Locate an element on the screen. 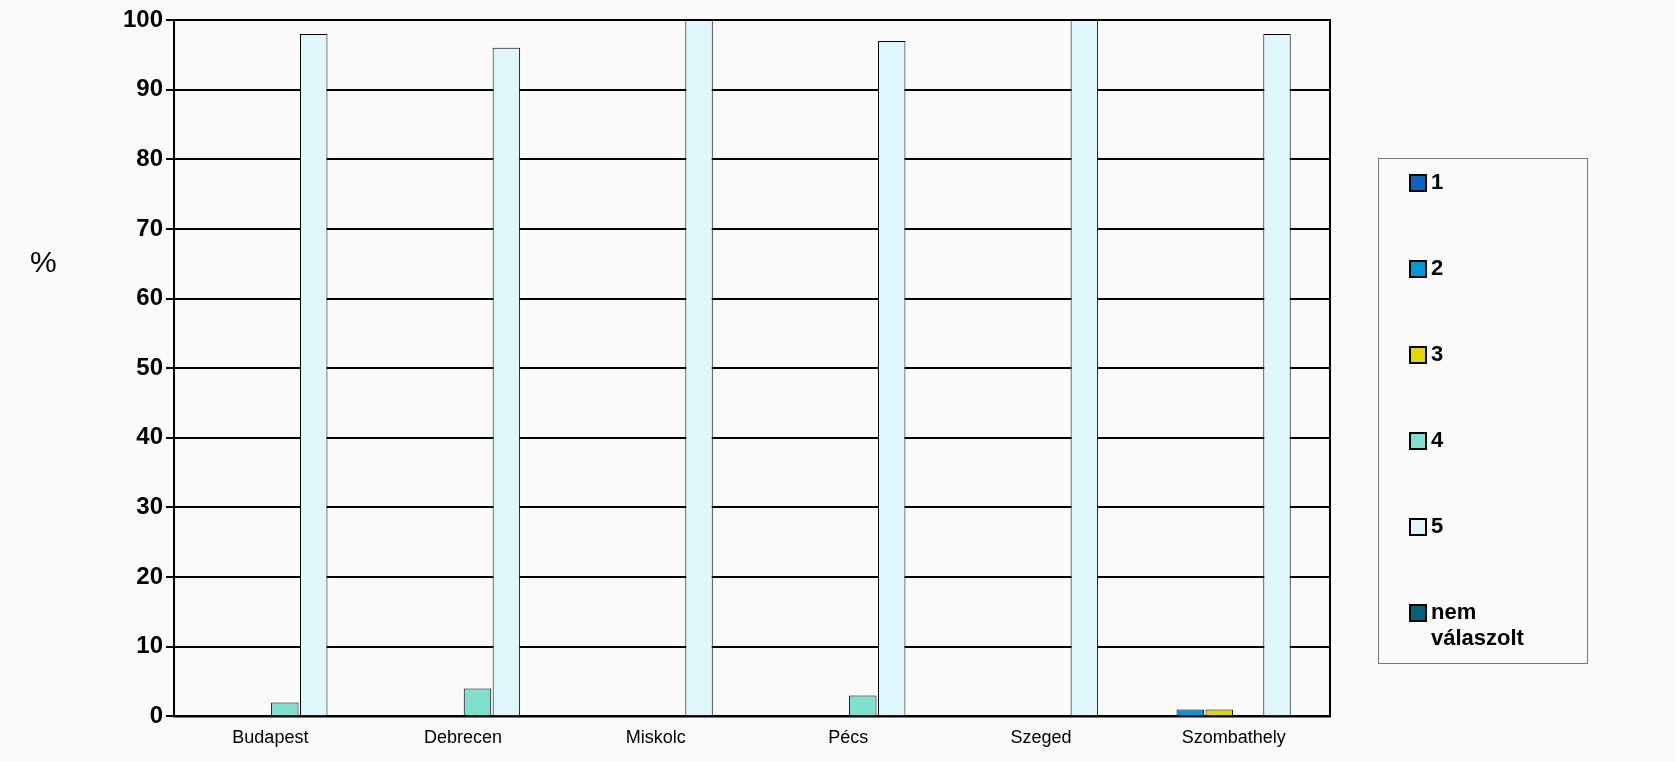  x-tick-label: Szeged is located at coordinates (1041, 737).